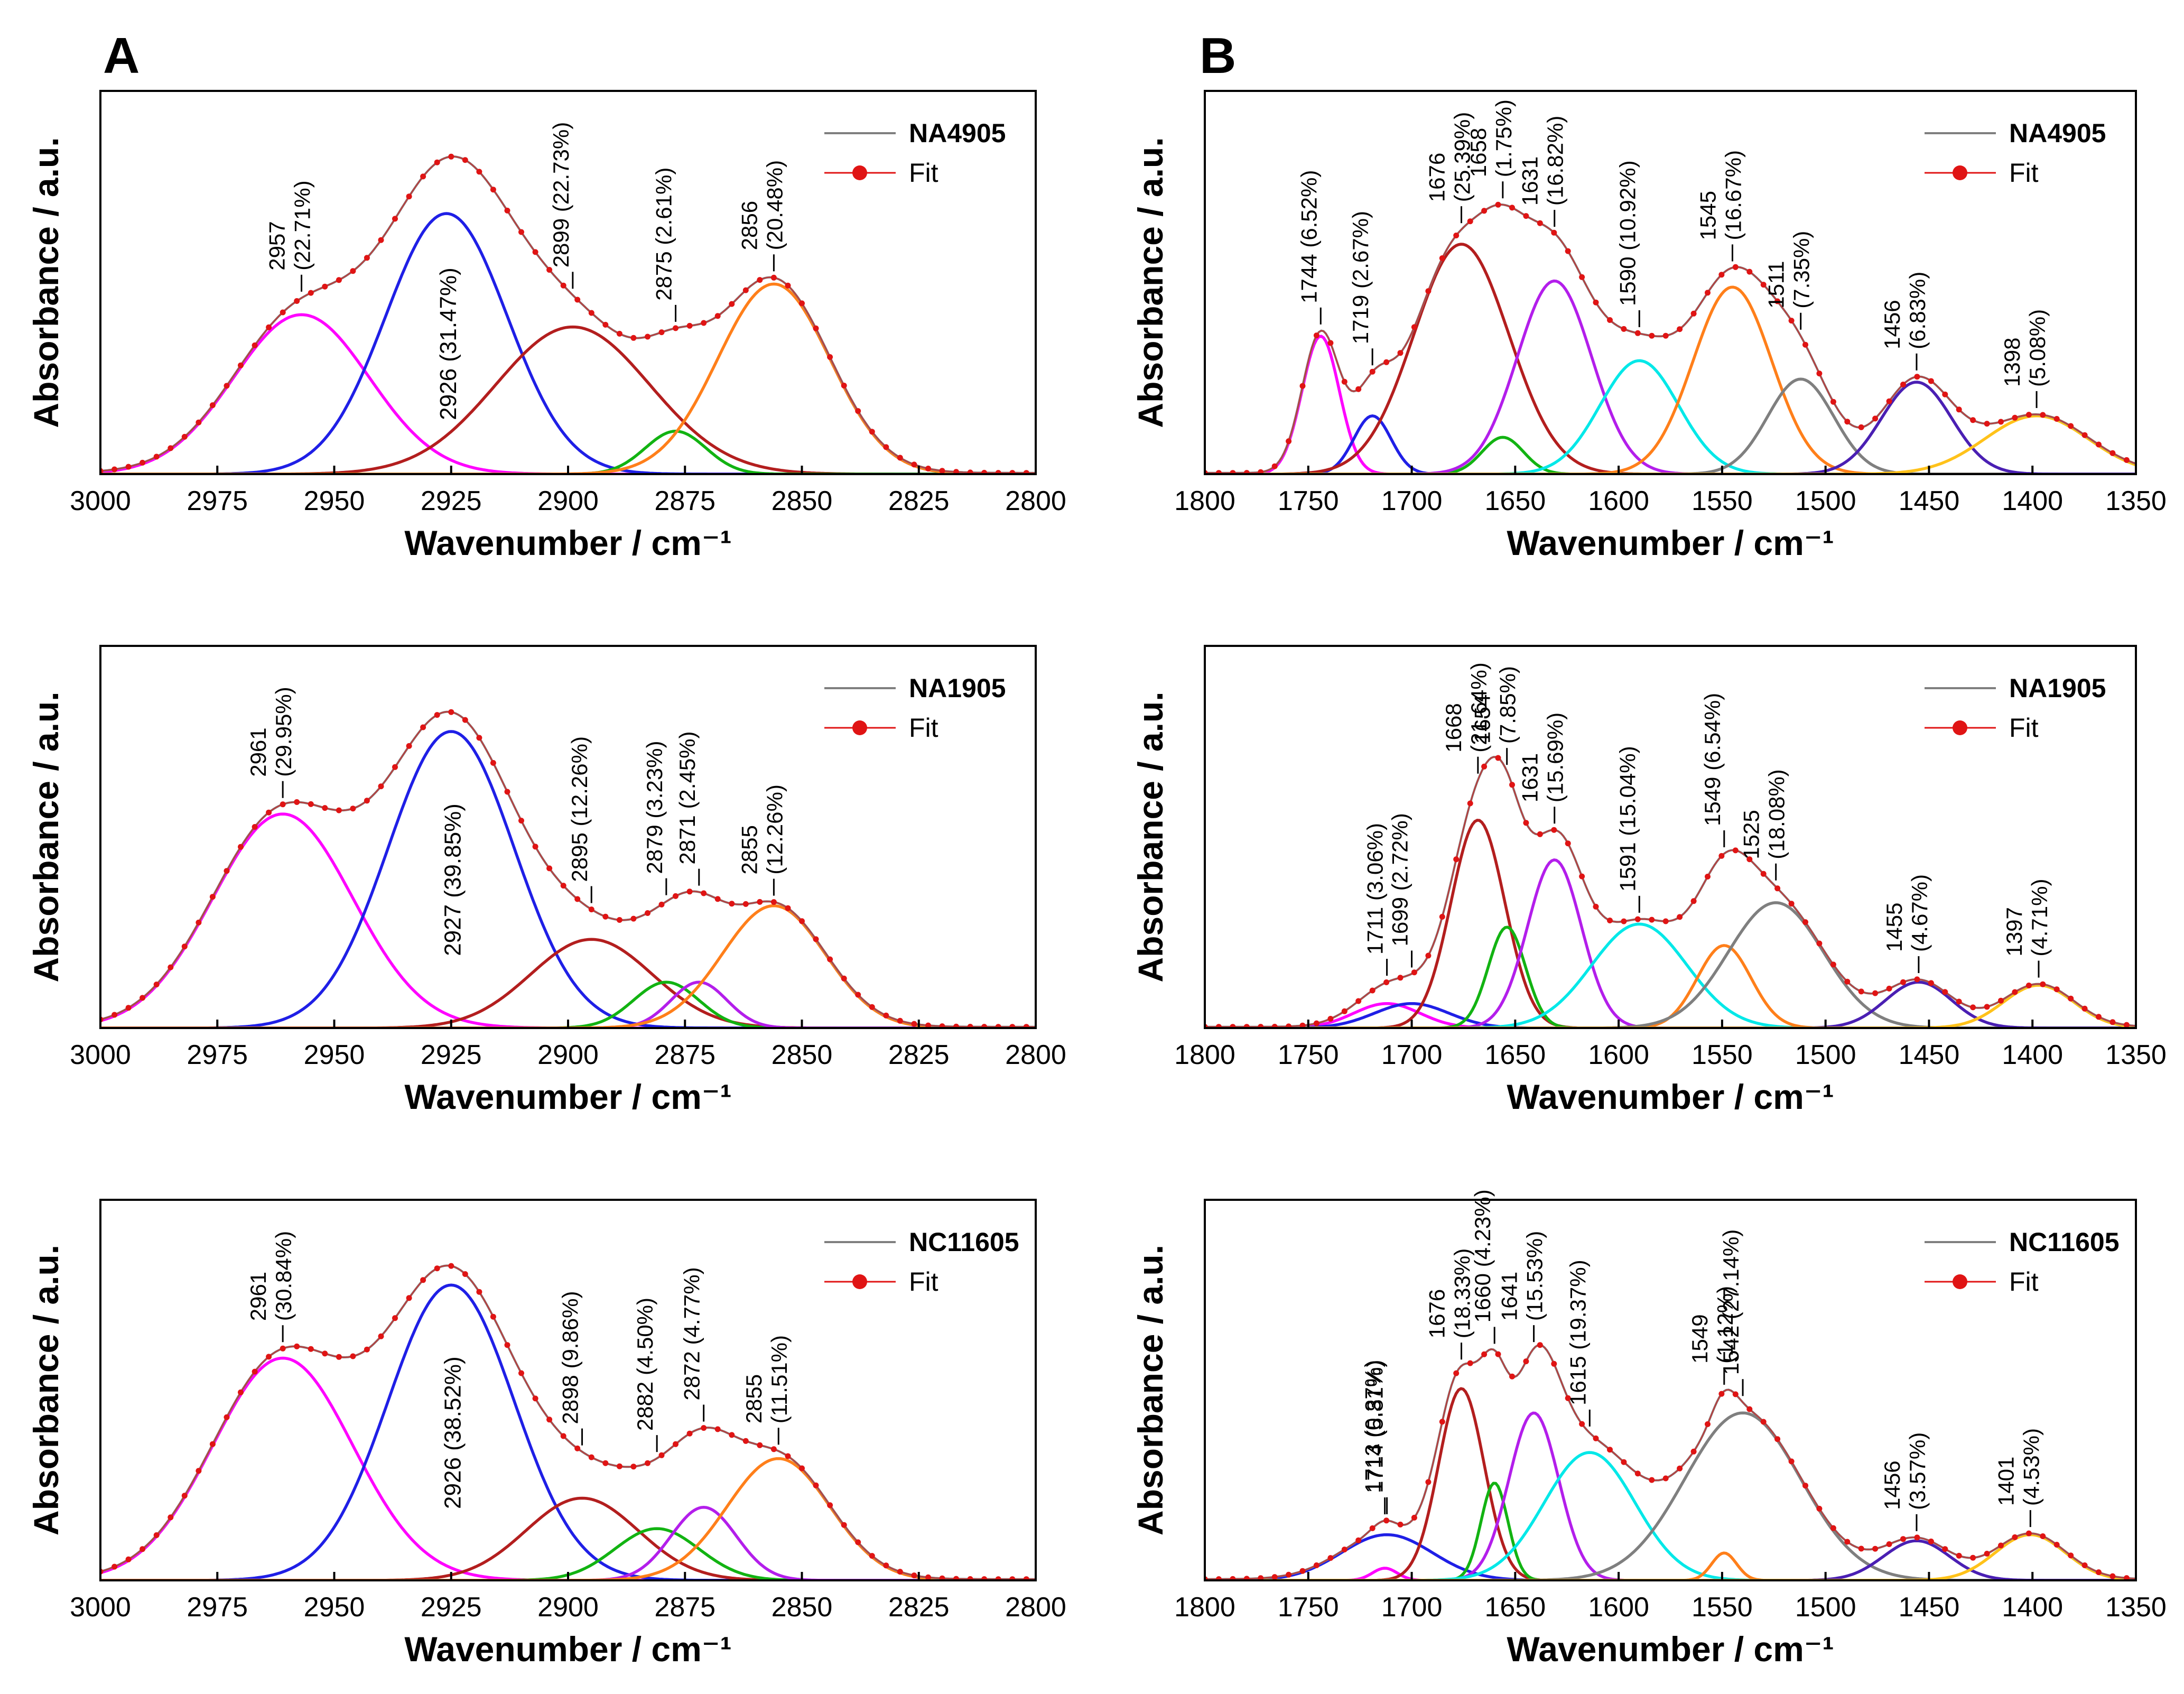 Image resolution: width=2184 pixels, height=1694 pixels. Describe the element at coordinates (1670, 892) in the screenshot. I see `spectrum-line` at that location.